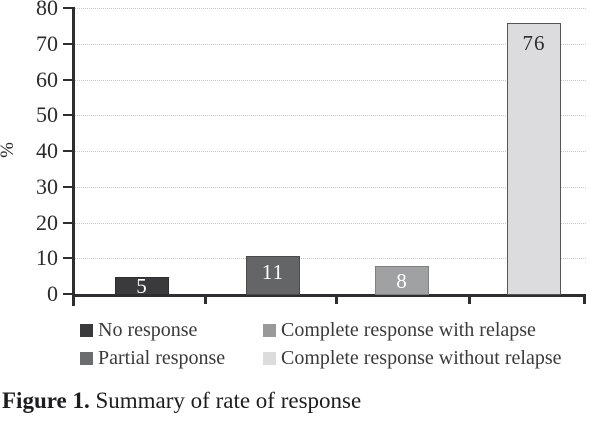 The image size is (600, 421). I want to click on bar-complete-response-with-relapse: 8, so click(402, 280).